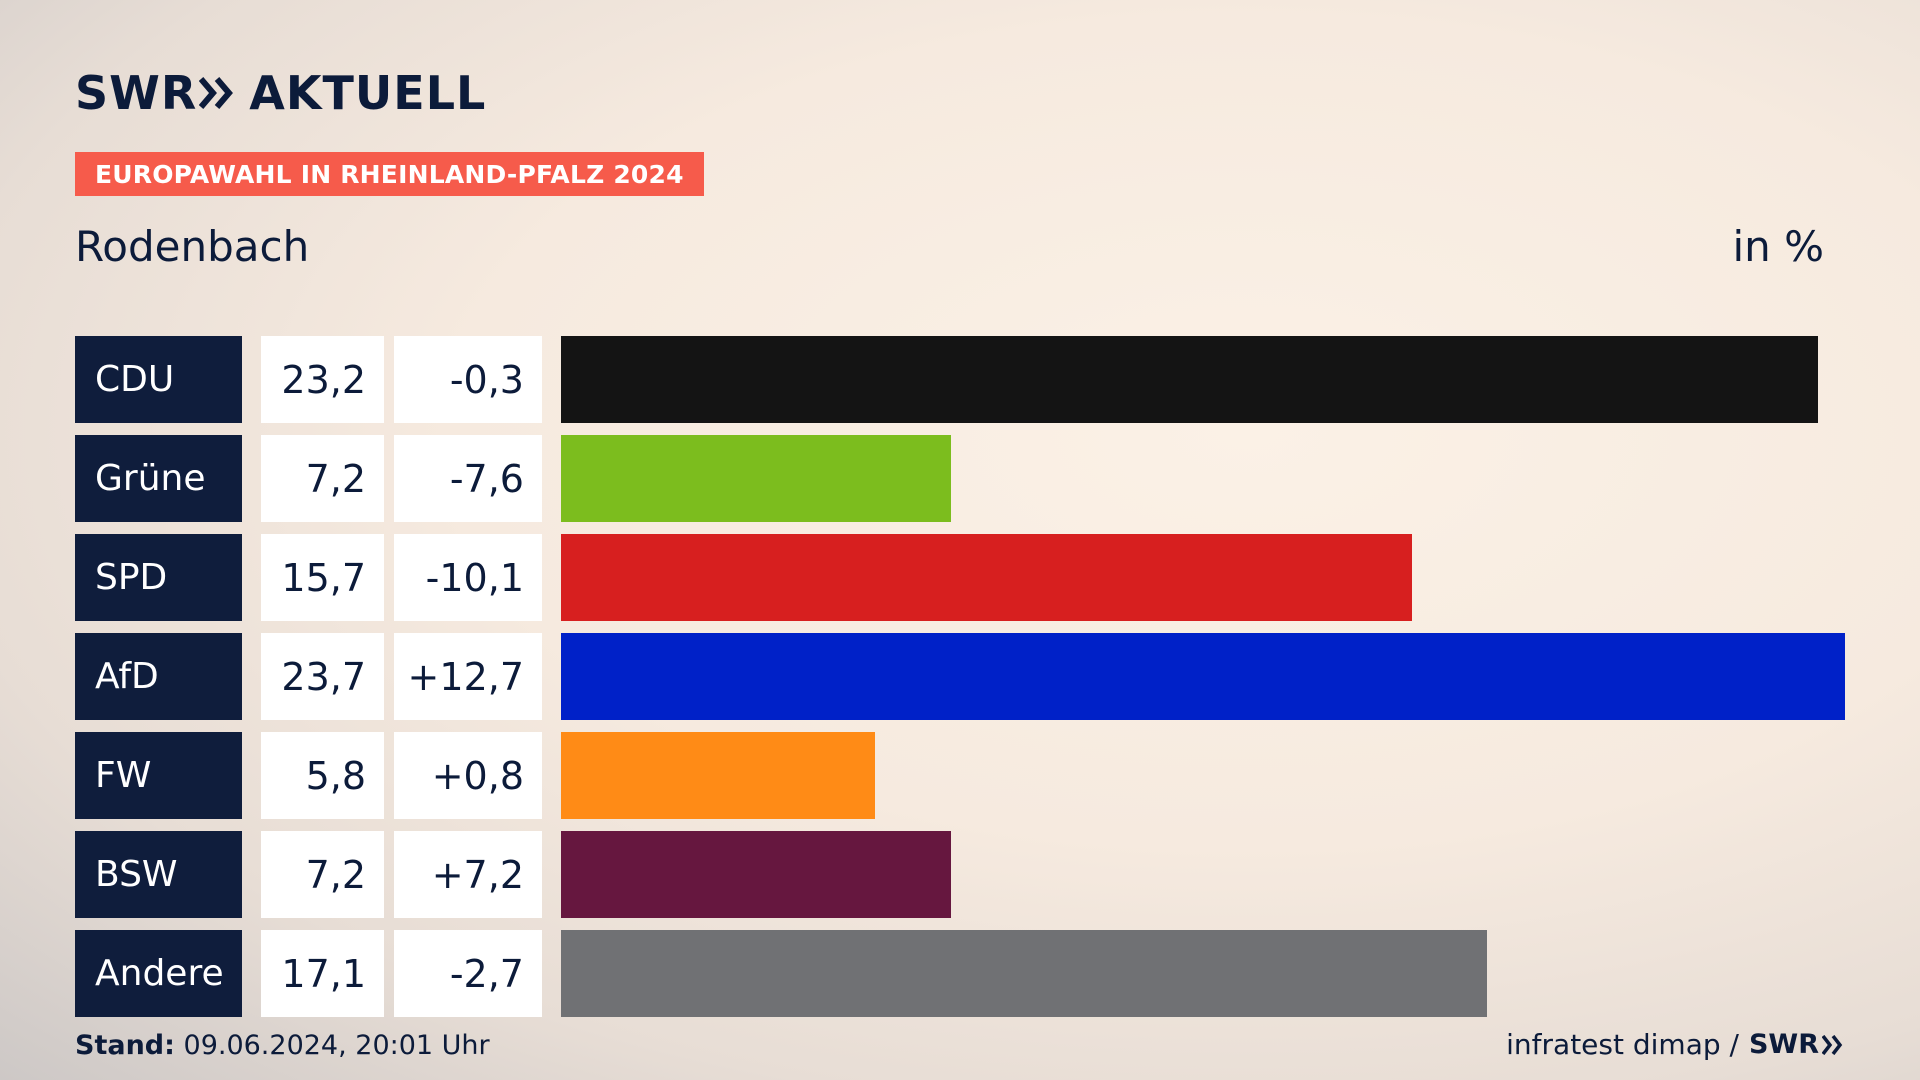 Image resolution: width=1920 pixels, height=1080 pixels. Describe the element at coordinates (158, 775) in the screenshot. I see `party-label: FW` at that location.